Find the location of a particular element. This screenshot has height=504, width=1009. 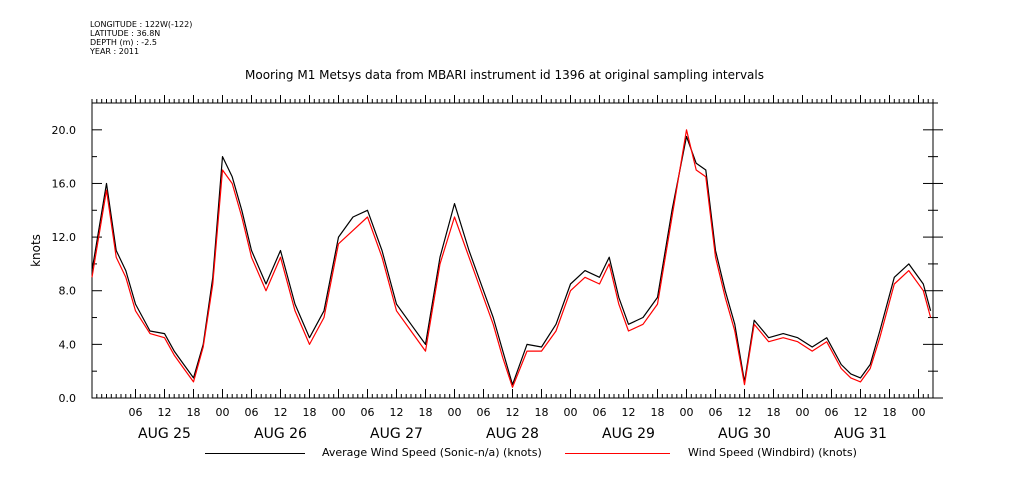

x-day-label: AUG 28 is located at coordinates (512, 434).